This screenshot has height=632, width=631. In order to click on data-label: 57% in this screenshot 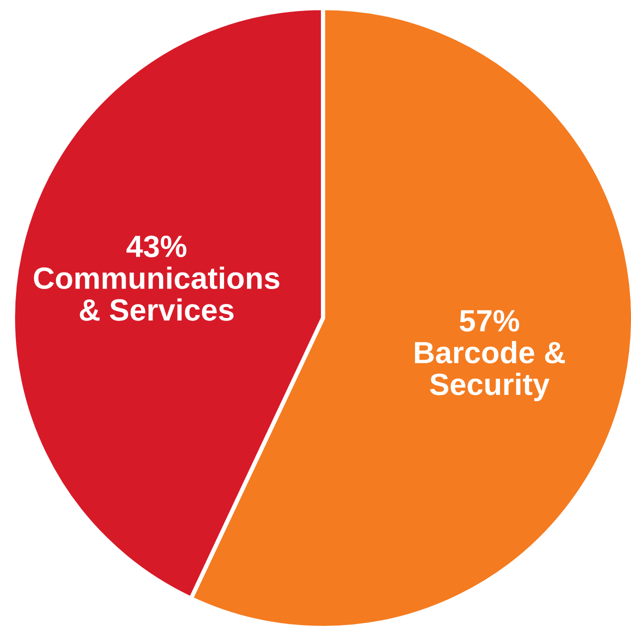, I will do `click(490, 321)`.